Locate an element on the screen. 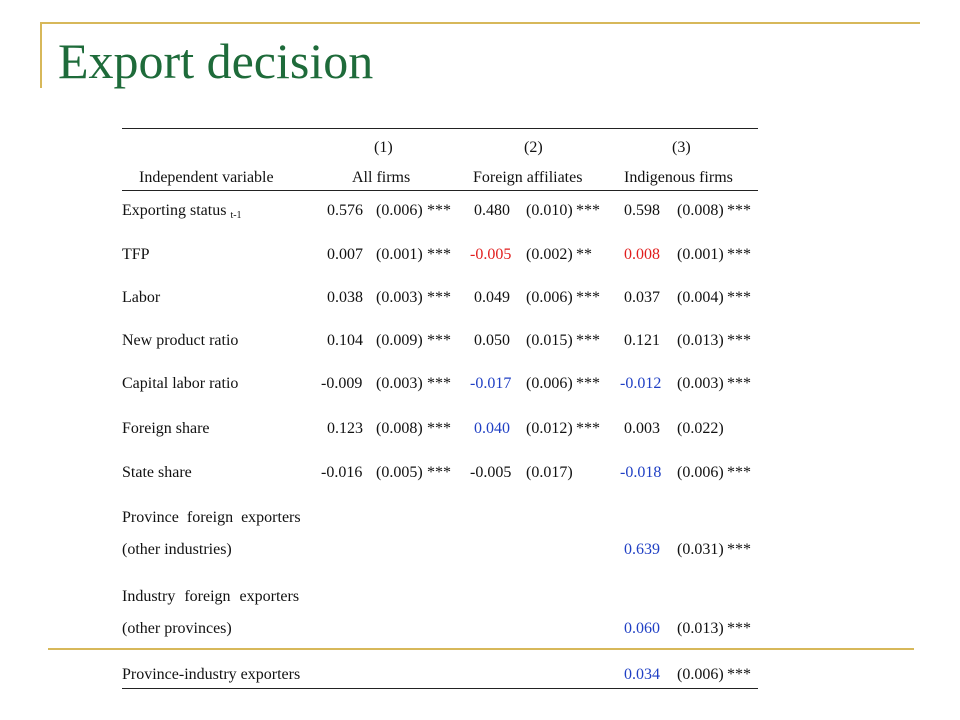 The height and width of the screenshot is (720, 960). coef-highlighted: 0.008 is located at coordinates (642, 254).